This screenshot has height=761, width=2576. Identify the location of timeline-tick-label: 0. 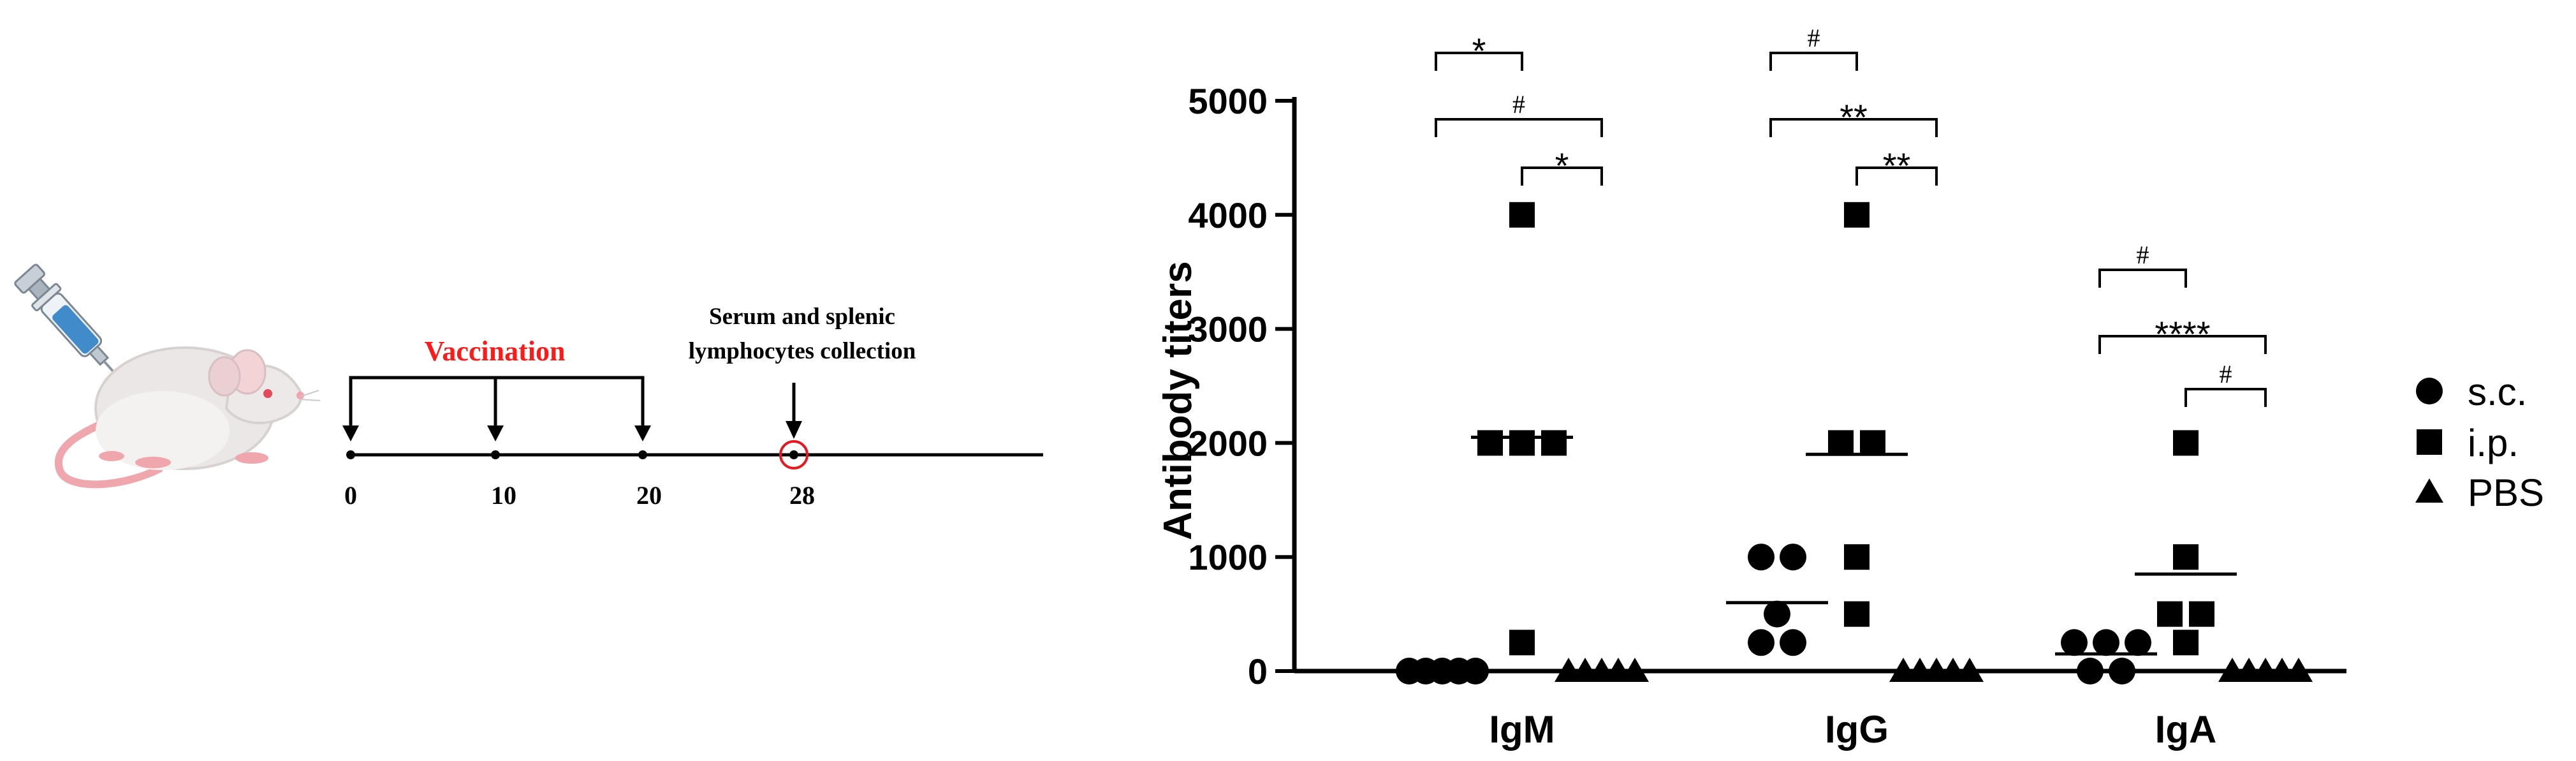
(350, 496).